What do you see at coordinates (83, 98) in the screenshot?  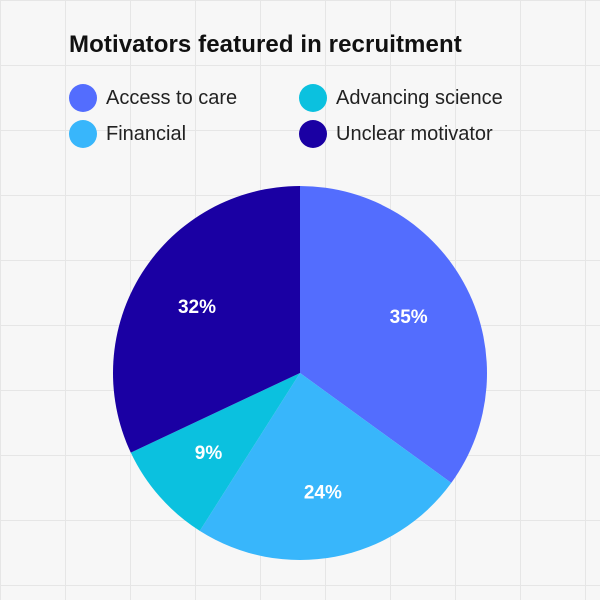 I see `legend-swatch-access-to-care` at bounding box center [83, 98].